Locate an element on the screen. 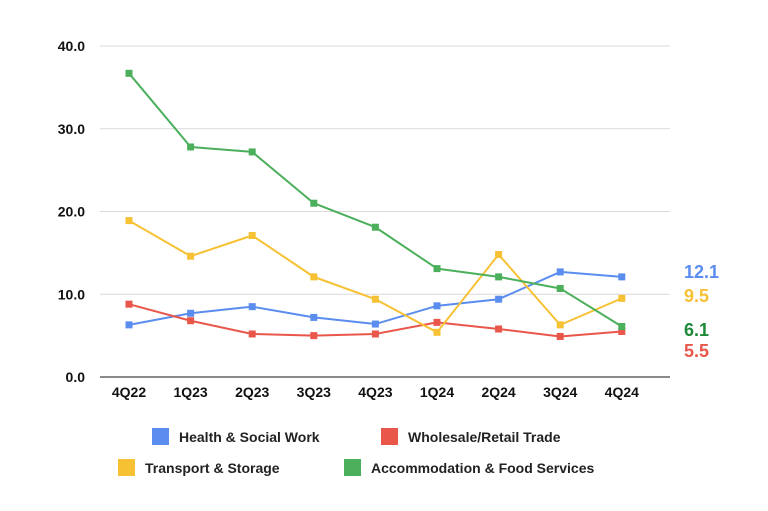 The image size is (768, 511). legend-item-wholesale-retail-trade: Wholesale/Retail Trade is located at coordinates (471, 436).